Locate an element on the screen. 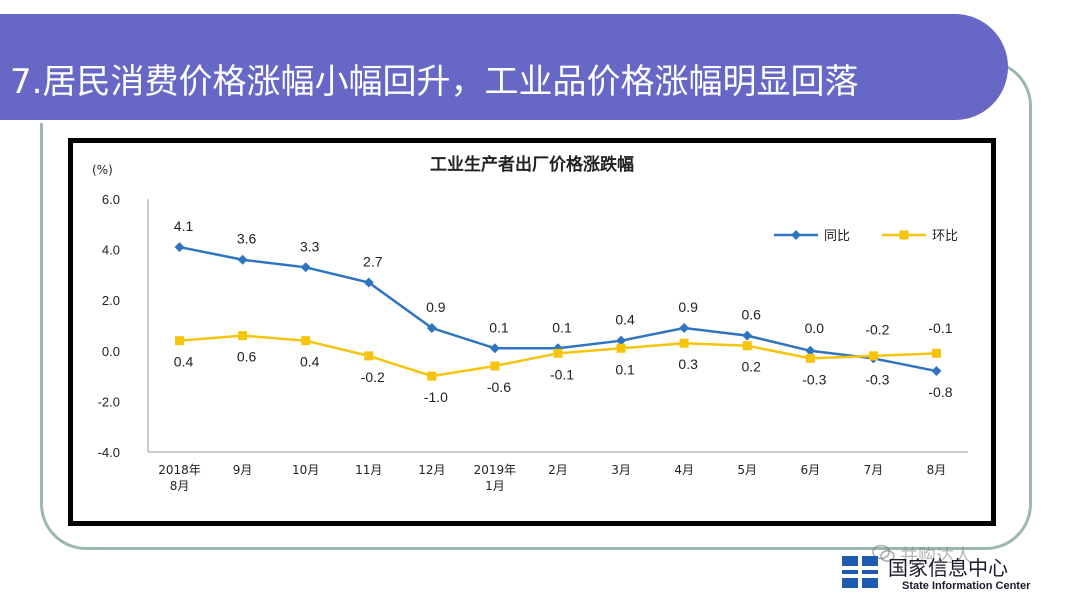  x-tick-label: 12月 is located at coordinates (431, 470).